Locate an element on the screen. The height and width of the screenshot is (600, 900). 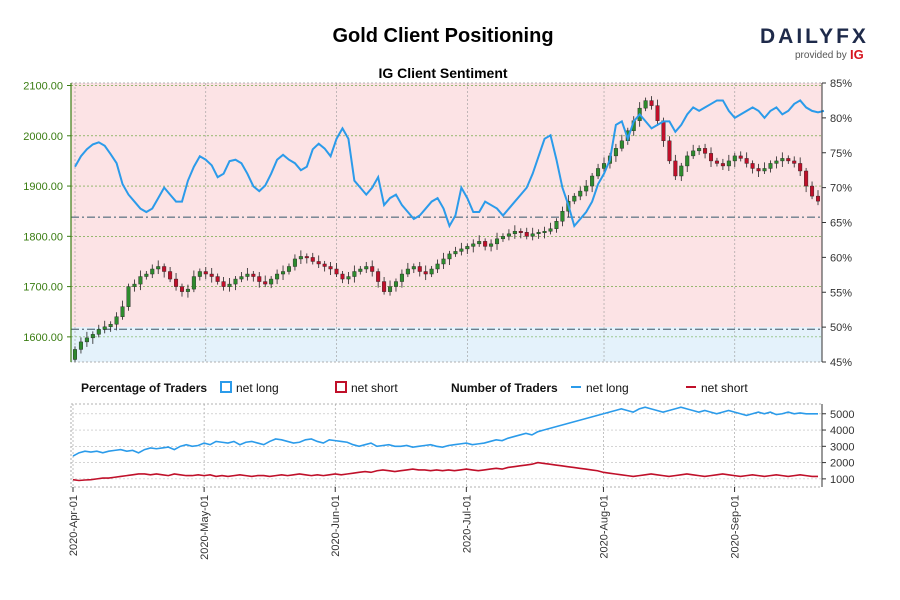
traders-plot: 1000 2000 3000 4000 5000 is located at coordinates (462, 445).